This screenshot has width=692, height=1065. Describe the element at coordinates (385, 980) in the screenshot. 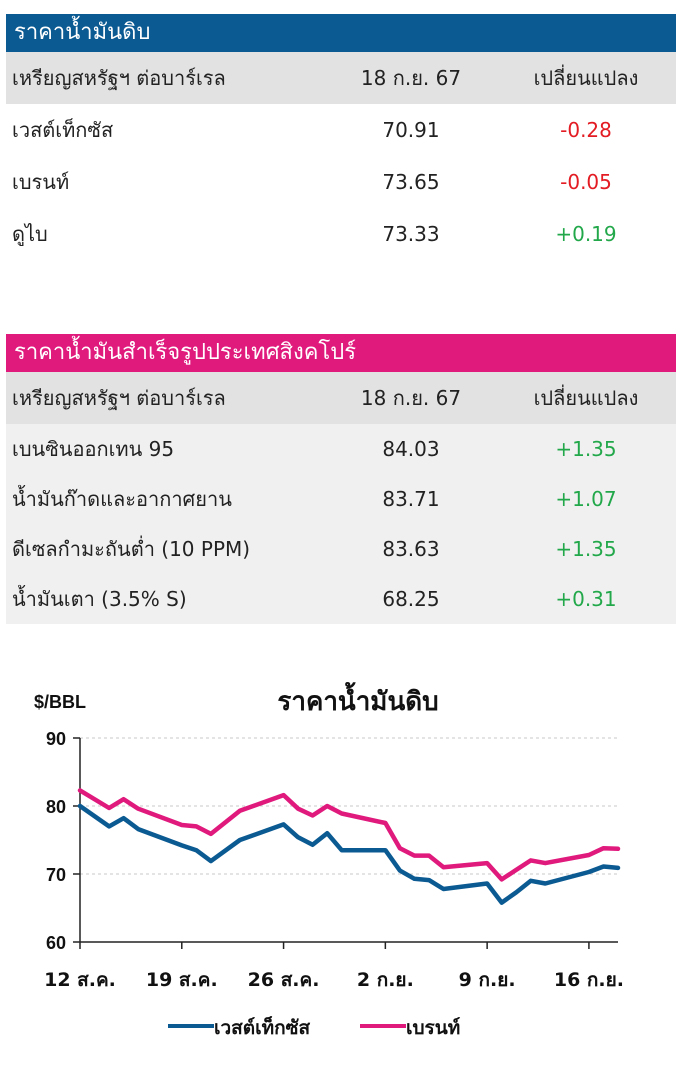

I see `x-tick-label: 2 ก.ย.` at that location.